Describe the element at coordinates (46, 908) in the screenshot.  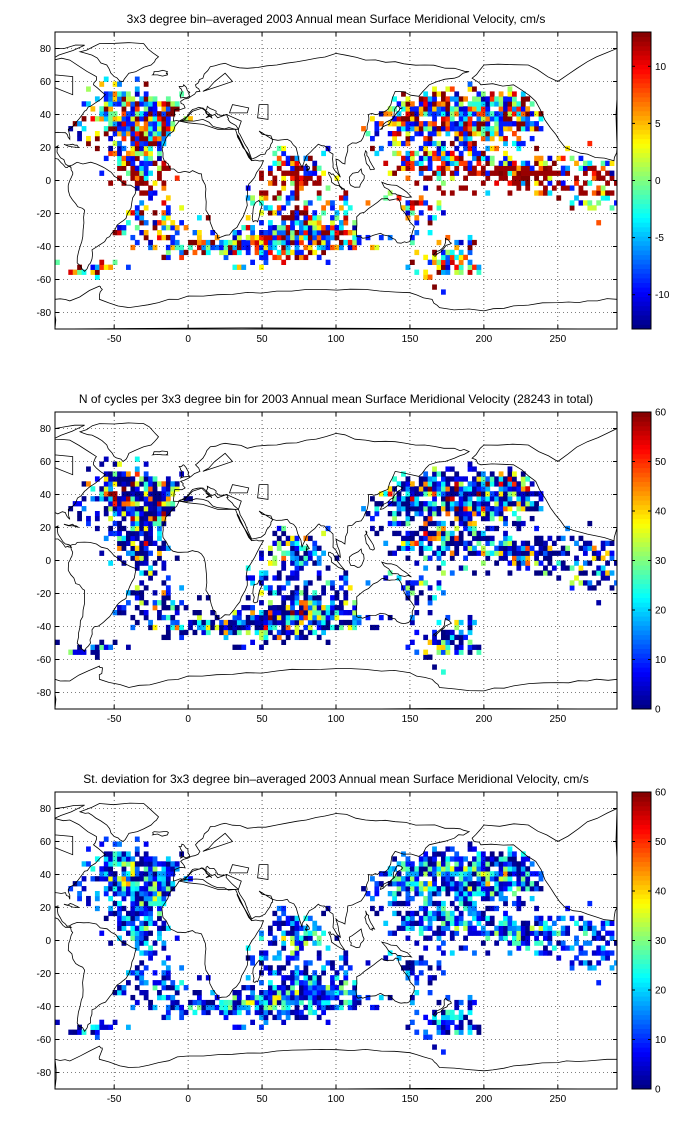
I see `y-tick-label: 20` at that location.